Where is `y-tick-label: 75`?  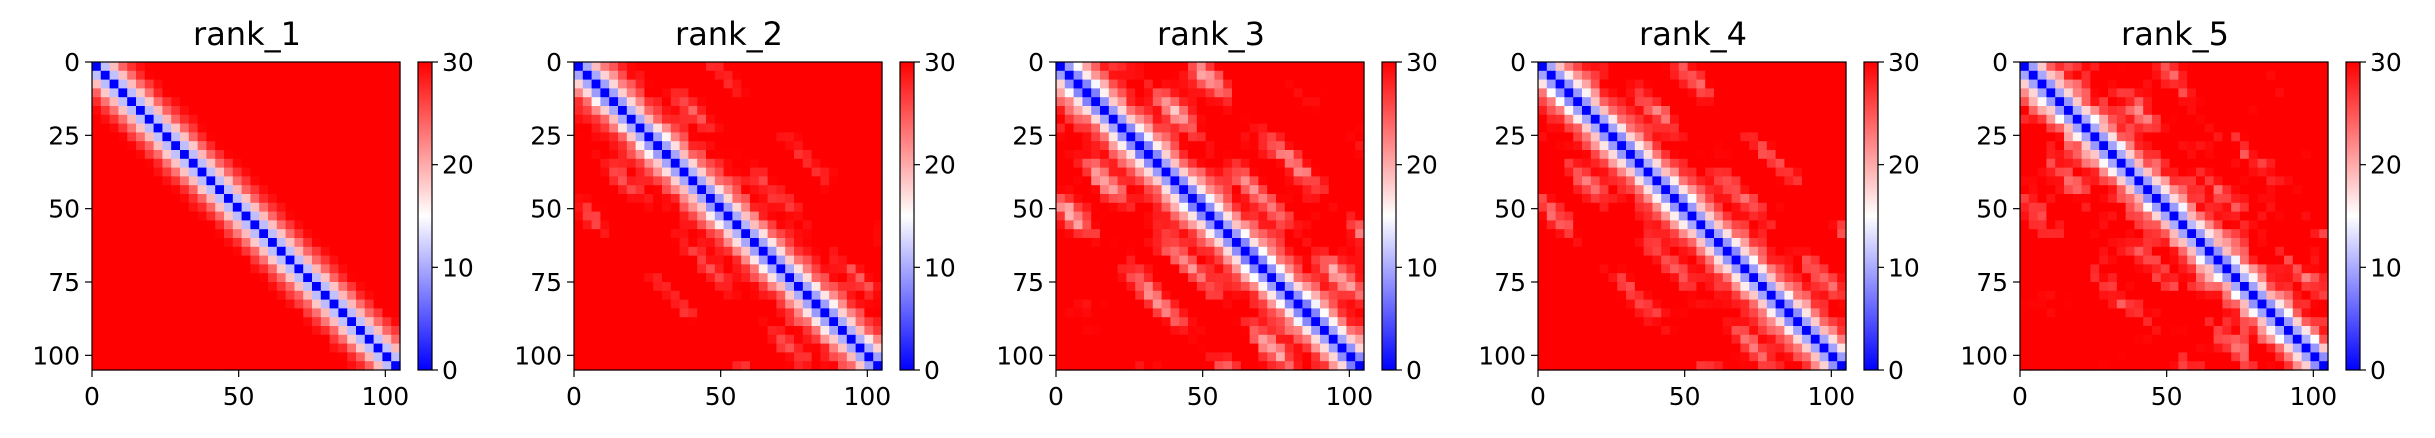
y-tick-label: 75 is located at coordinates (1028, 282).